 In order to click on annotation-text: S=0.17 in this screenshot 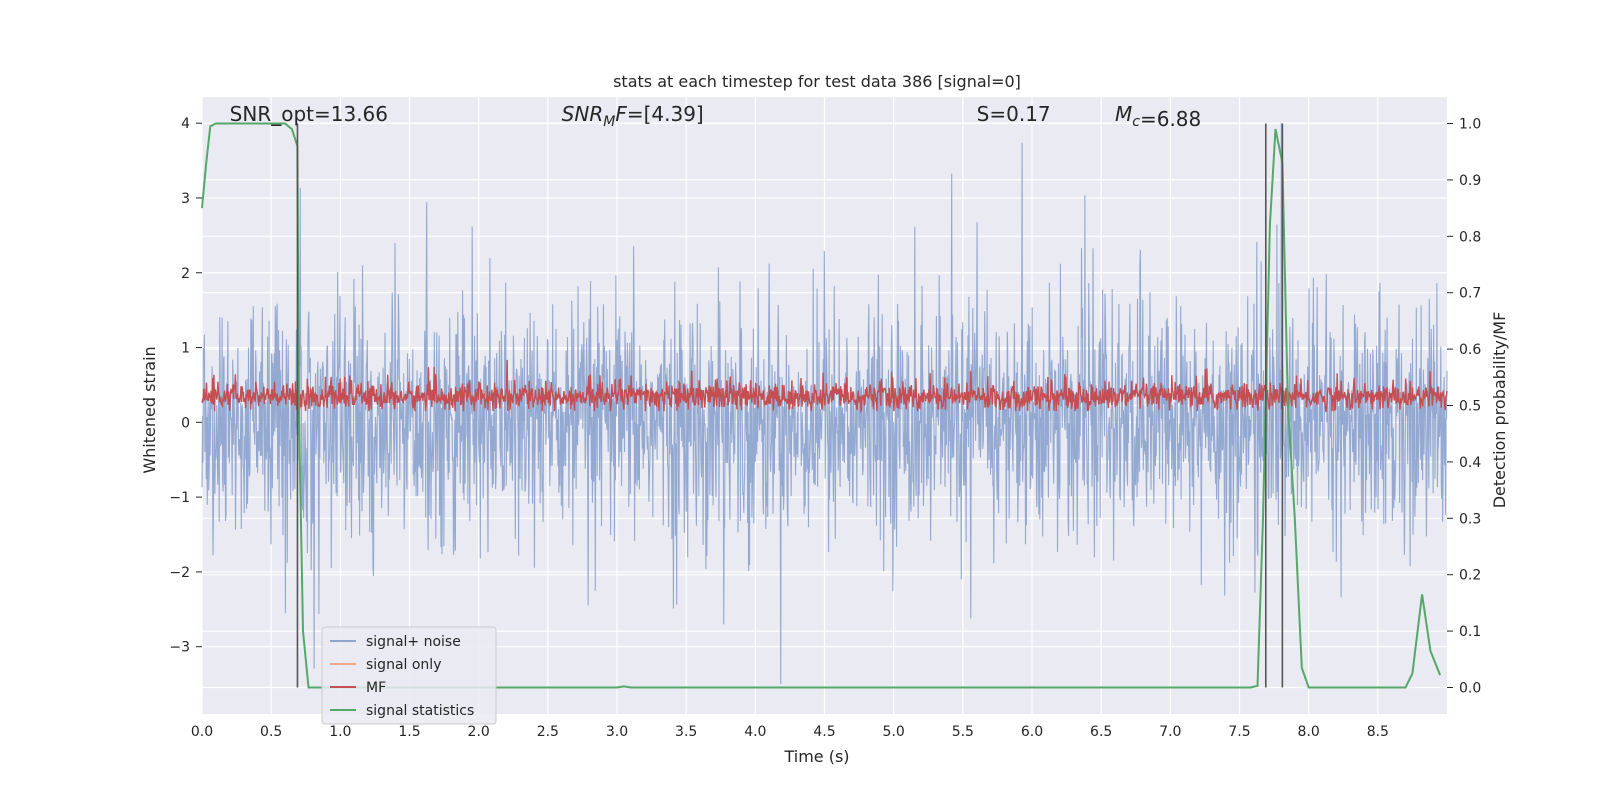, I will do `click(1014, 114)`.